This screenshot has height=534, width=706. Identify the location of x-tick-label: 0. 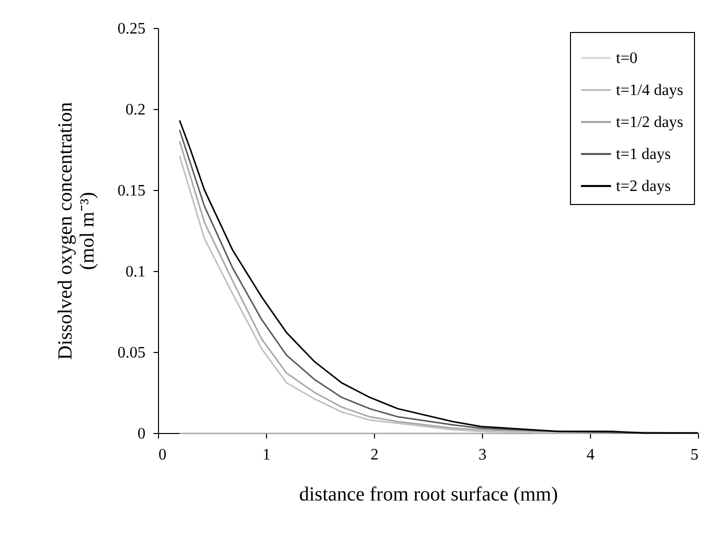
(162, 455).